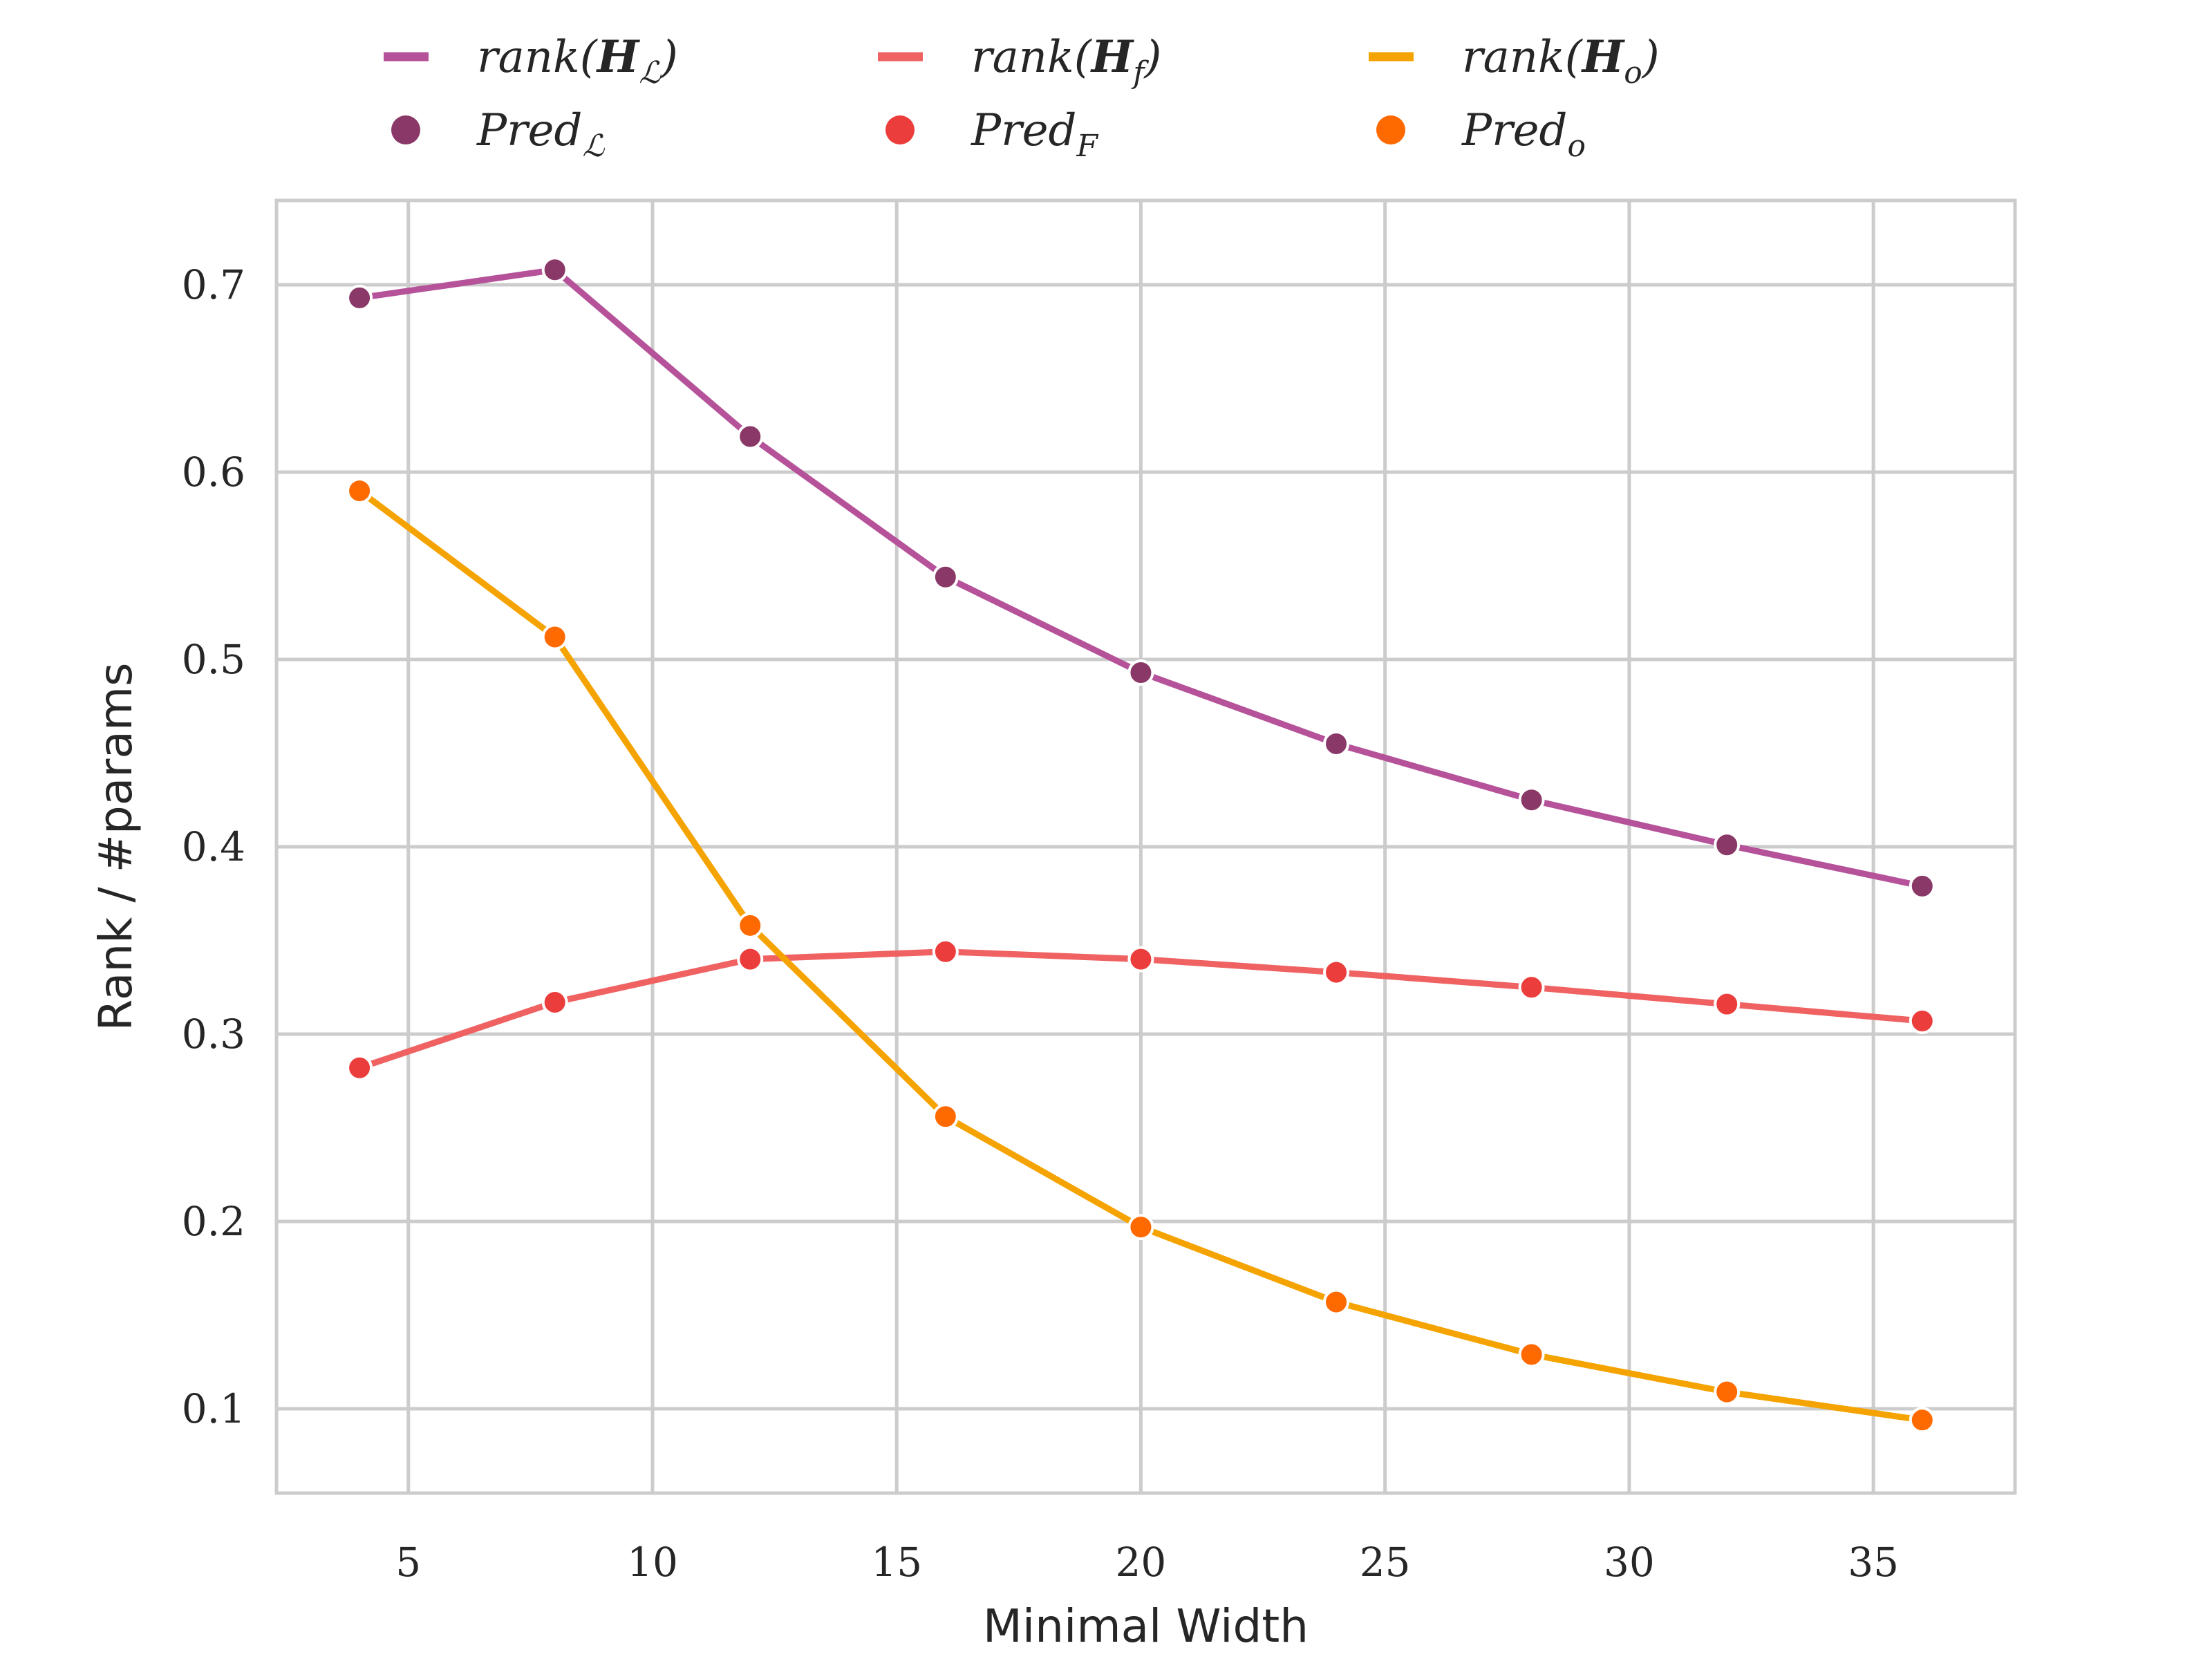  What do you see at coordinates (405, 129) in the screenshot?
I see `legend-marker-swatch-L` at bounding box center [405, 129].